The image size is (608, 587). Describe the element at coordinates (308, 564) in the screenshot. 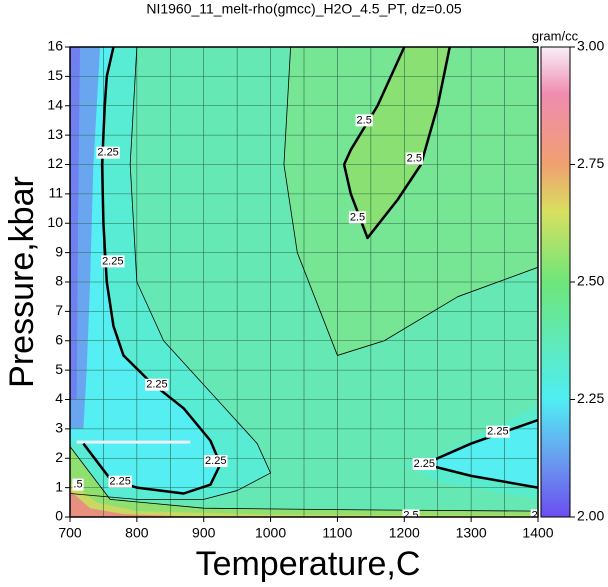

I see `x-axis-label: Temperature,C` at that location.